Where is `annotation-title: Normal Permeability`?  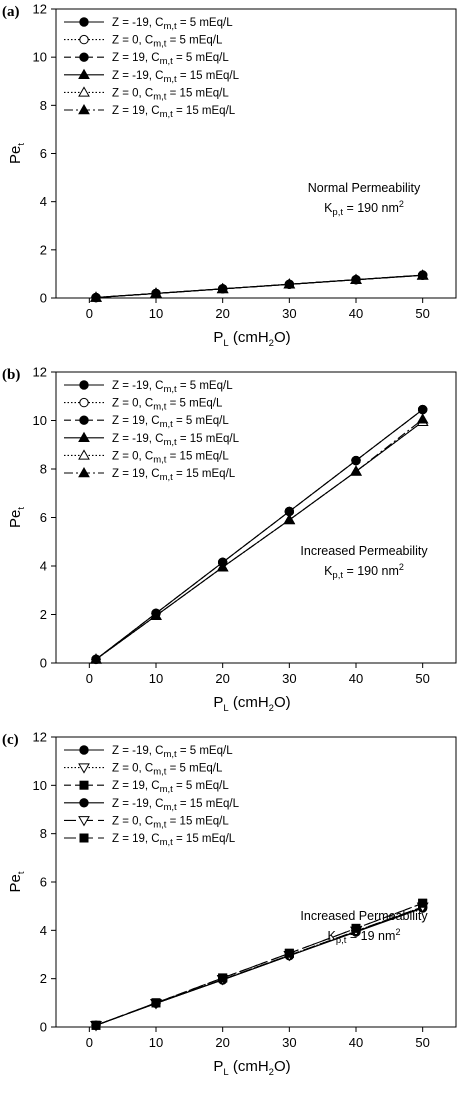 annotation-title: Normal Permeability is located at coordinates (364, 188).